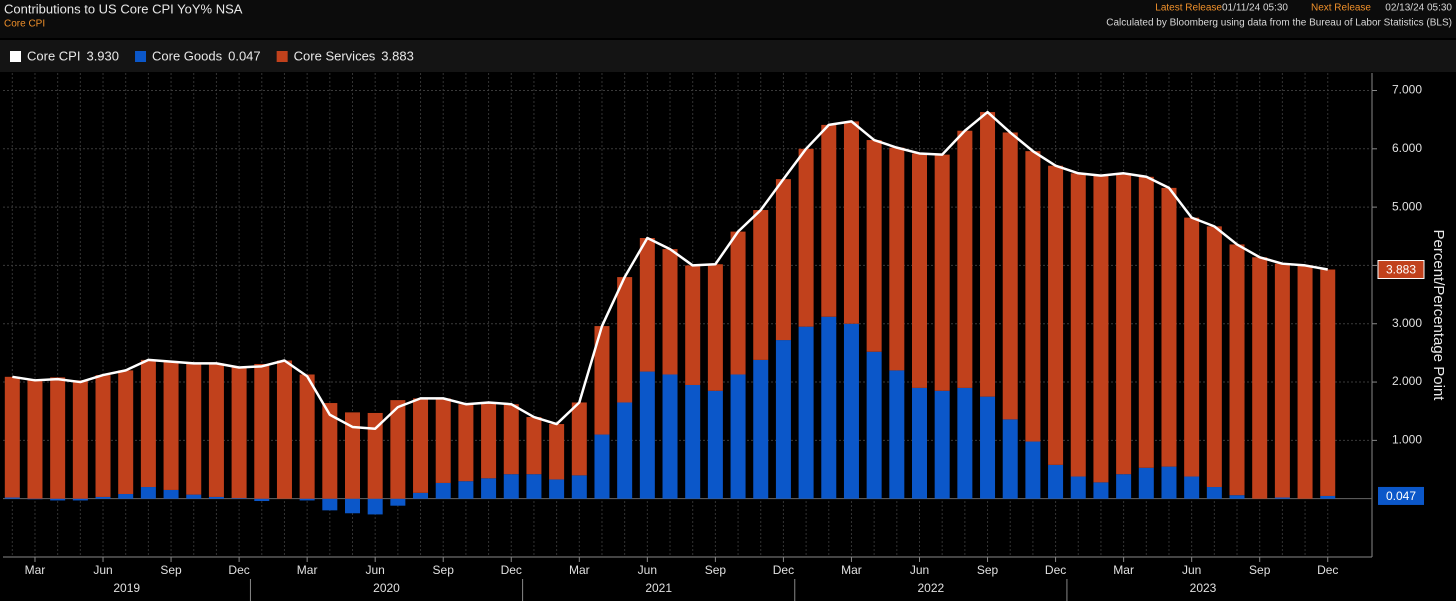 The width and height of the screenshot is (1456, 601). I want to click on year-label: 2020, so click(386, 588).